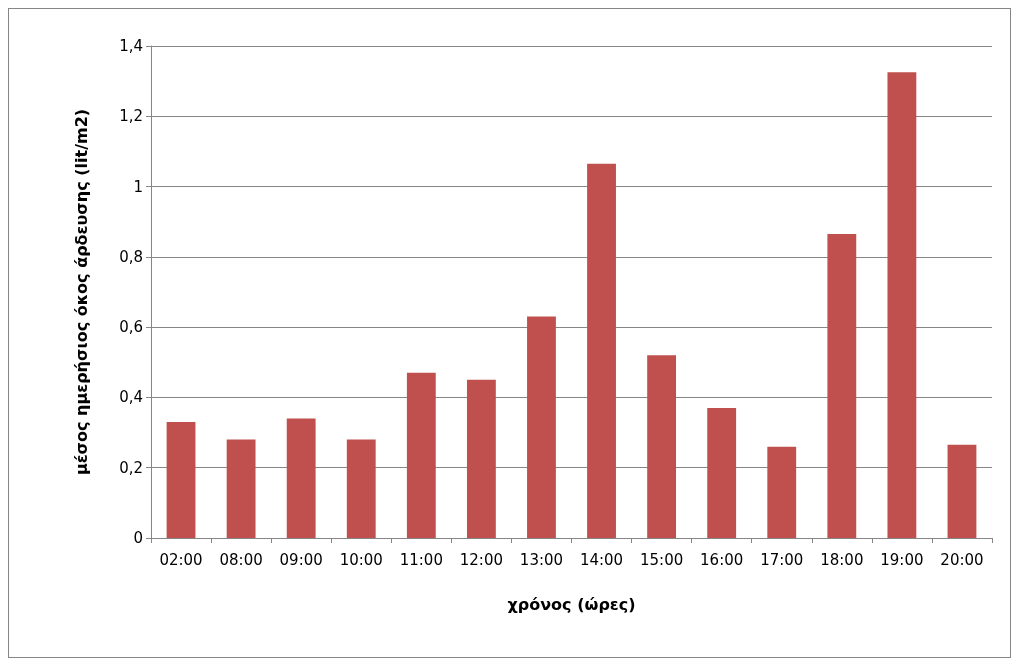 The width and height of the screenshot is (1019, 666). Describe the element at coordinates (601, 559) in the screenshot. I see `x-tick-label: 14:00` at that location.